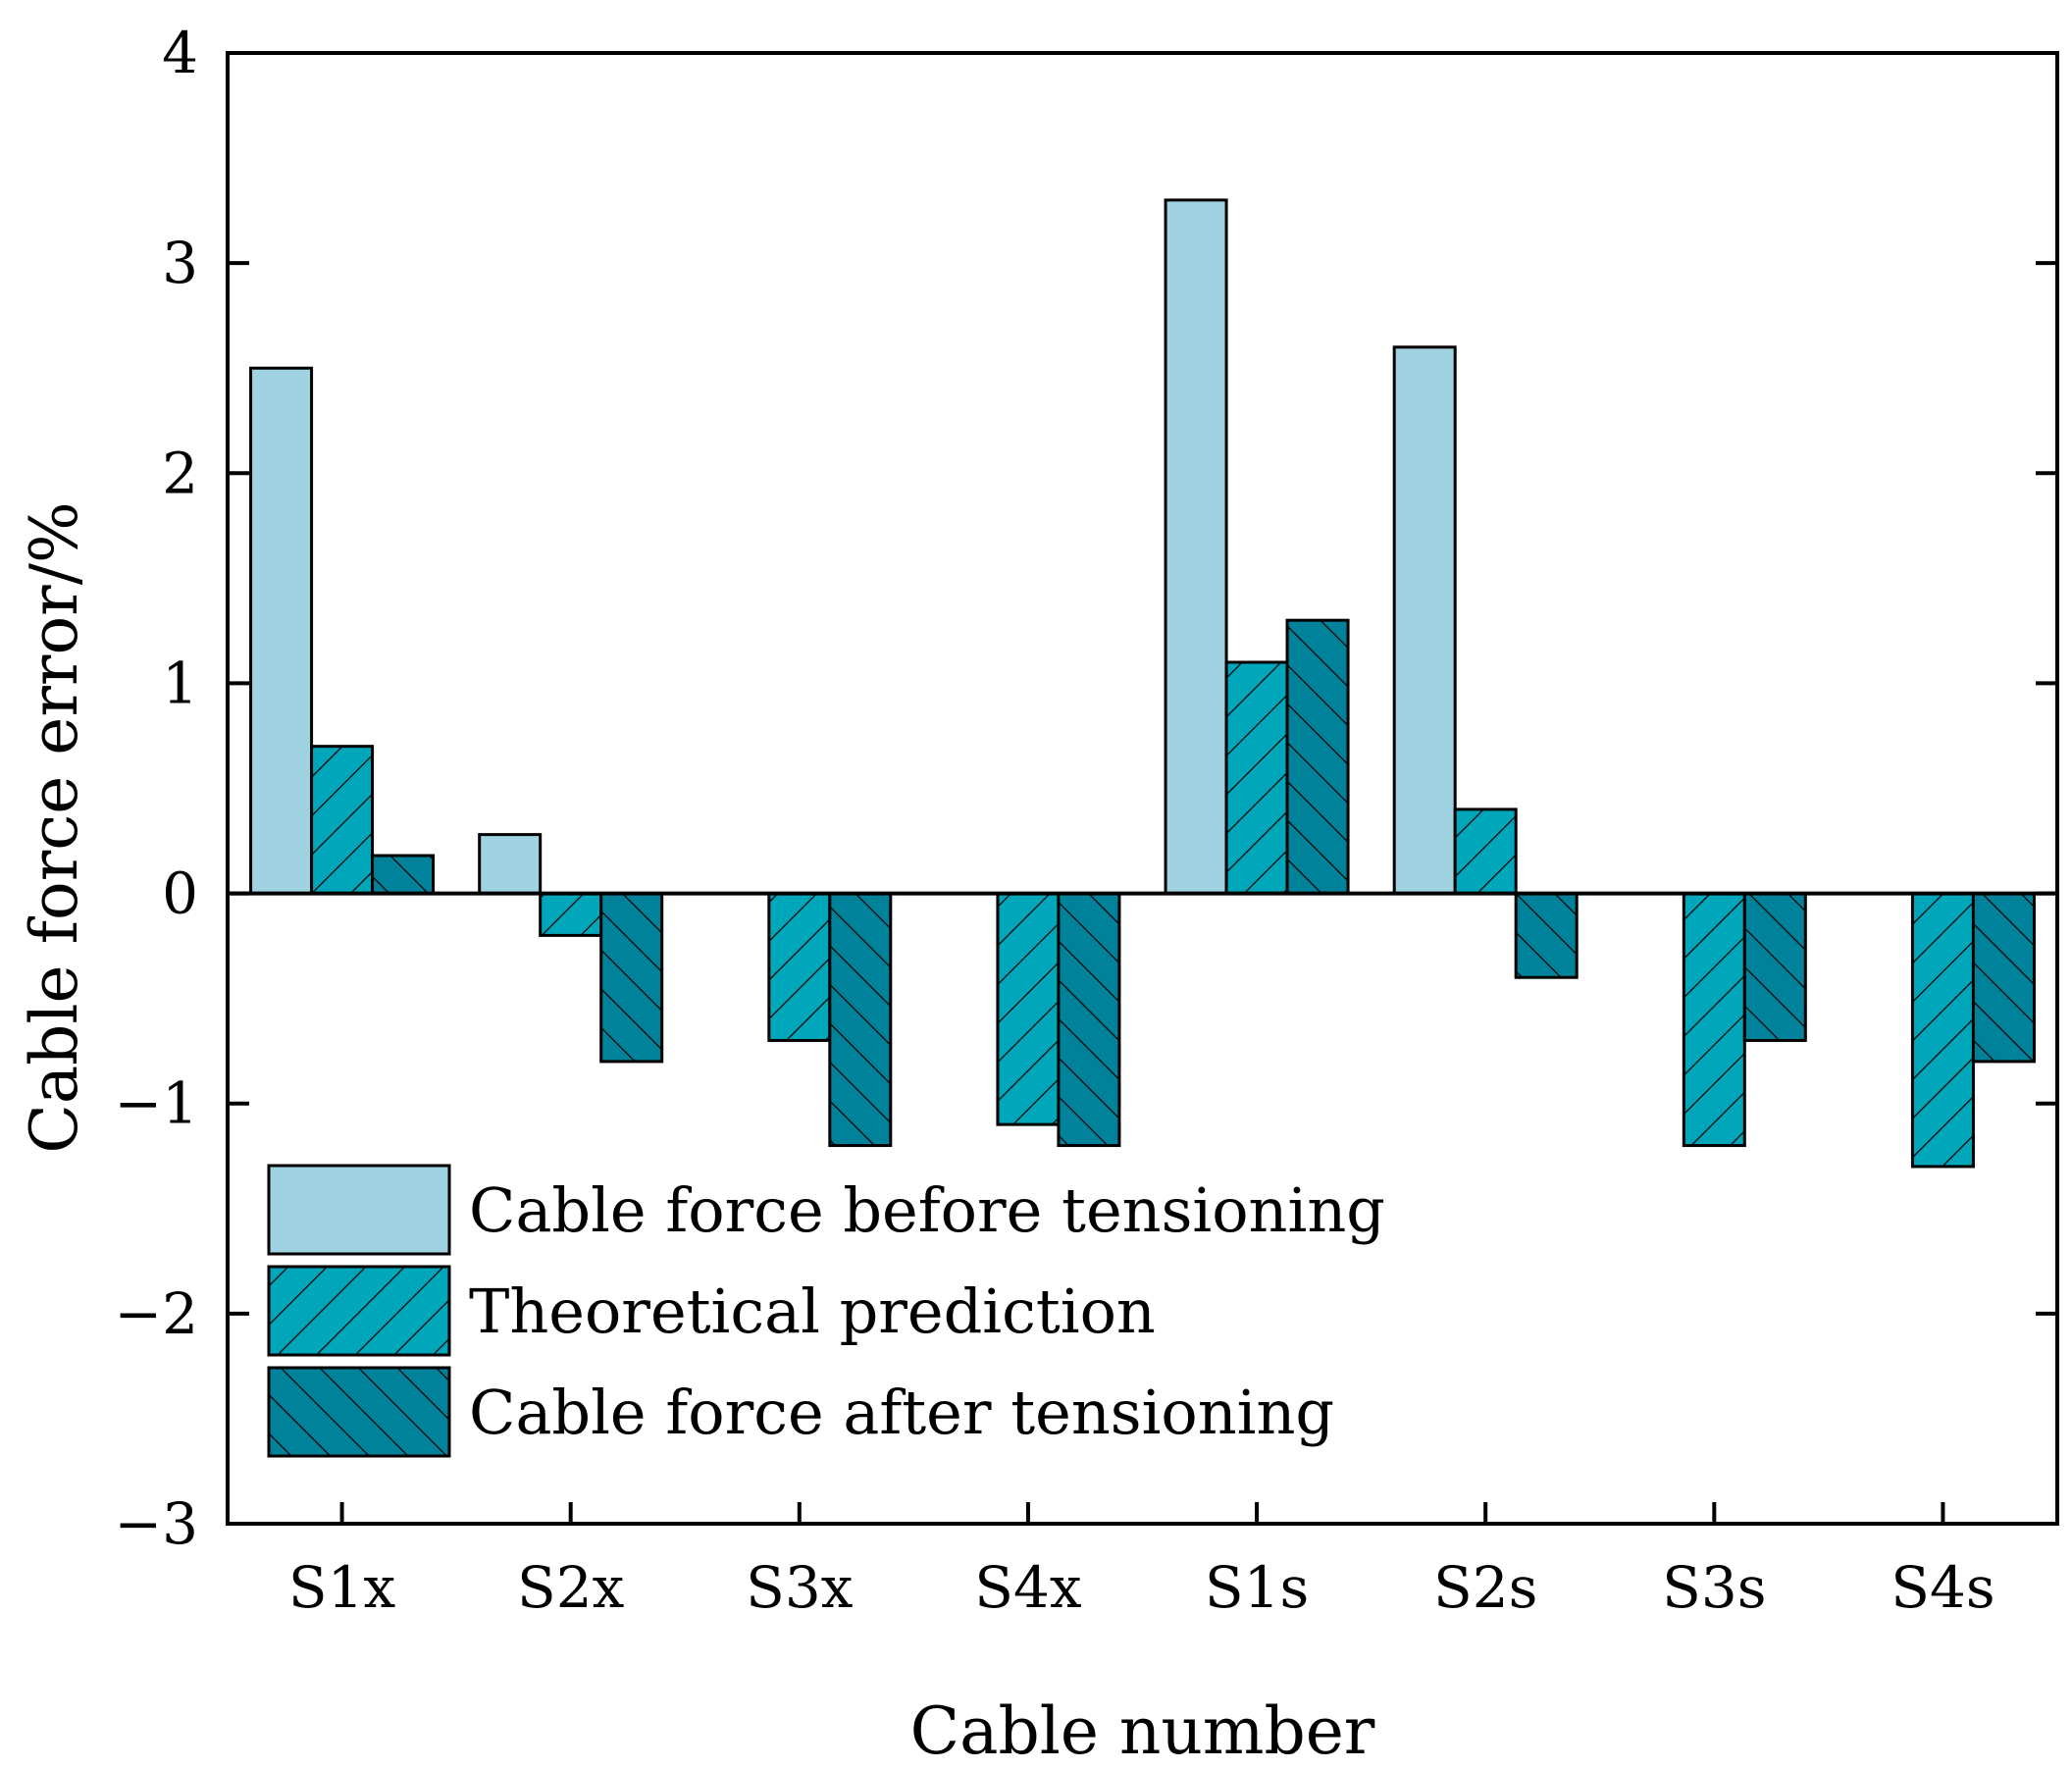 Image resolution: width=2072 pixels, height=1769 pixels. What do you see at coordinates (860, 1020) in the screenshot?
I see `bar-after-s3x` at bounding box center [860, 1020].